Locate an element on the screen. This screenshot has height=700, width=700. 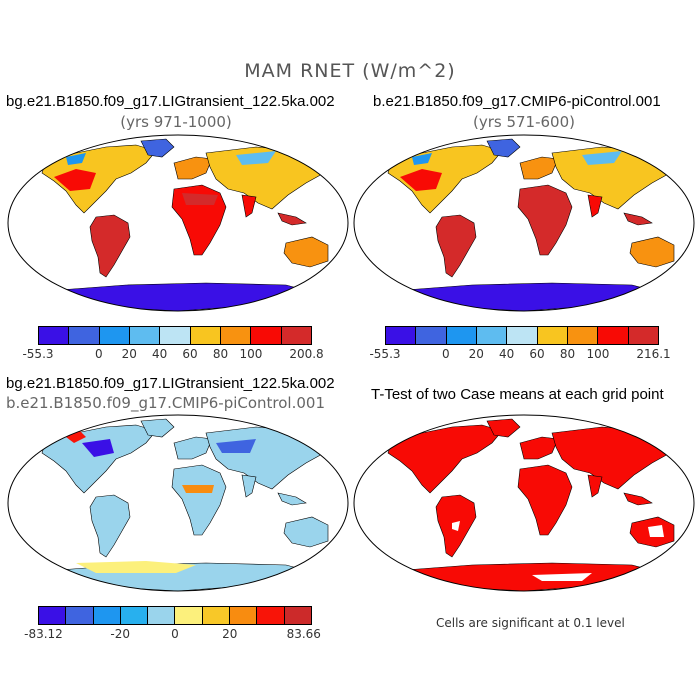
colorbar-1-label: -55.3 is located at coordinates (38, 354).